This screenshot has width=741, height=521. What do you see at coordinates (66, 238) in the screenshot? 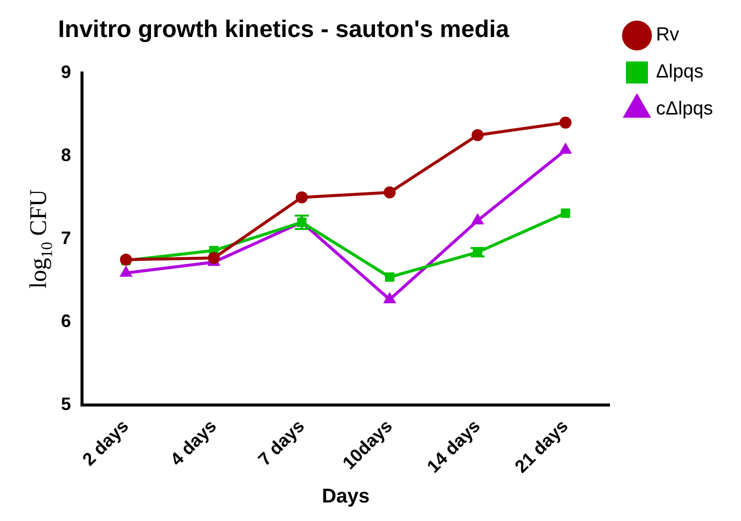
I see `y-tick-label: 7` at bounding box center [66, 238].